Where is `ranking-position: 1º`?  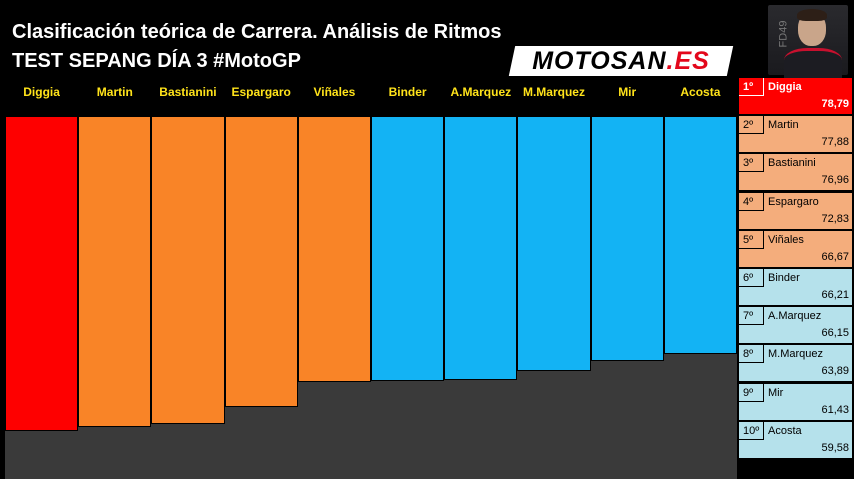 ranking-position: 1º is located at coordinates (748, 87).